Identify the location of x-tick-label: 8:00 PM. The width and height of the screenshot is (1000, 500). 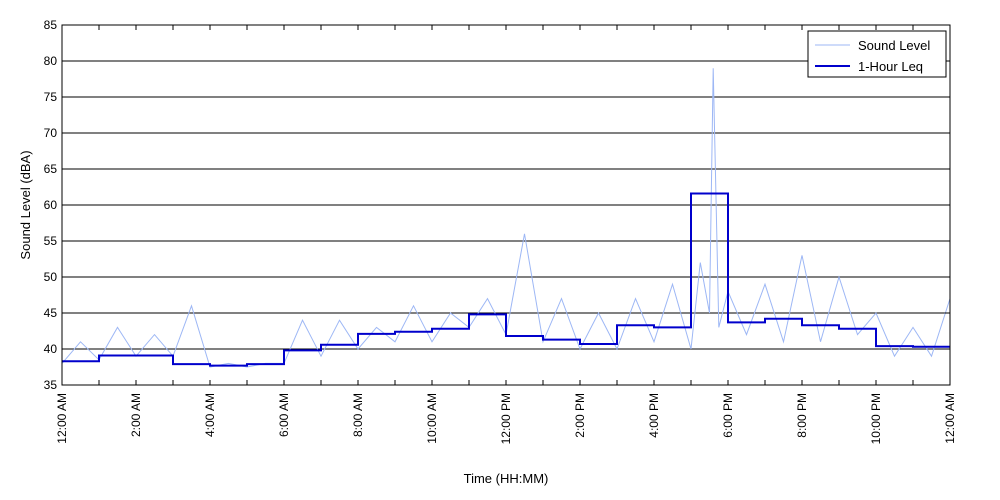
(802, 415).